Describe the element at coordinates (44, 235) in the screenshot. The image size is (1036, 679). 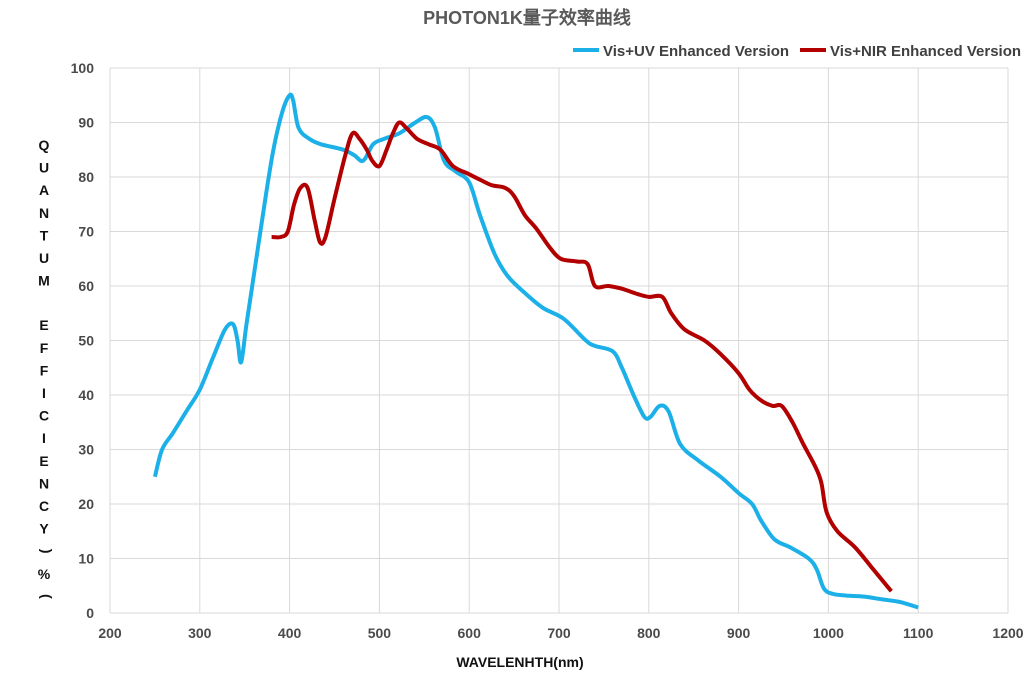
I see `y-axis-title-char: T` at that location.